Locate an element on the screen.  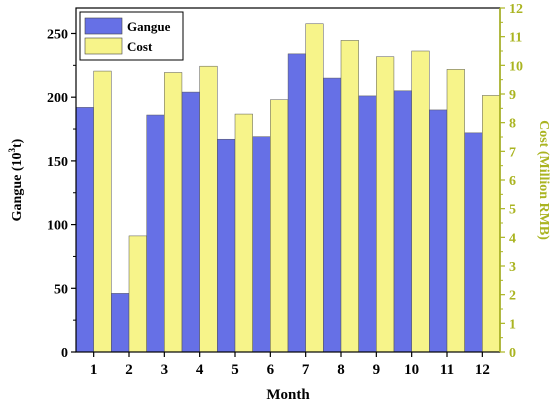
legend-swatch-gangue is located at coordinates (103, 26).